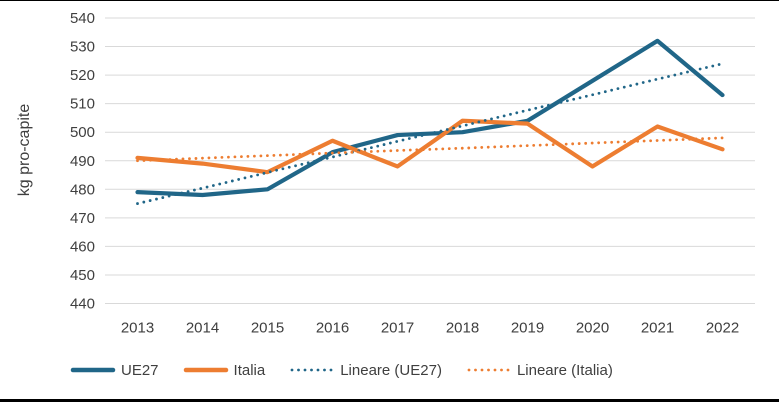  Describe the element at coordinates (564, 370) in the screenshot. I see `legend-label: Lineare (Italia)` at that location.